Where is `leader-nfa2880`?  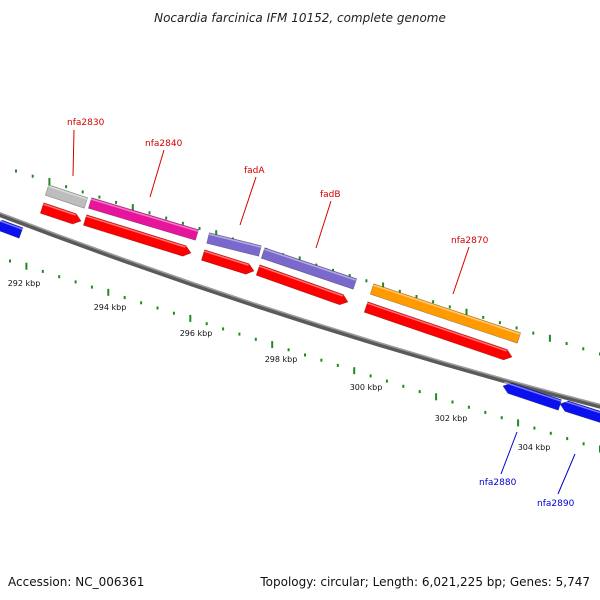
leader-nfa2880 is located at coordinates (509, 453).